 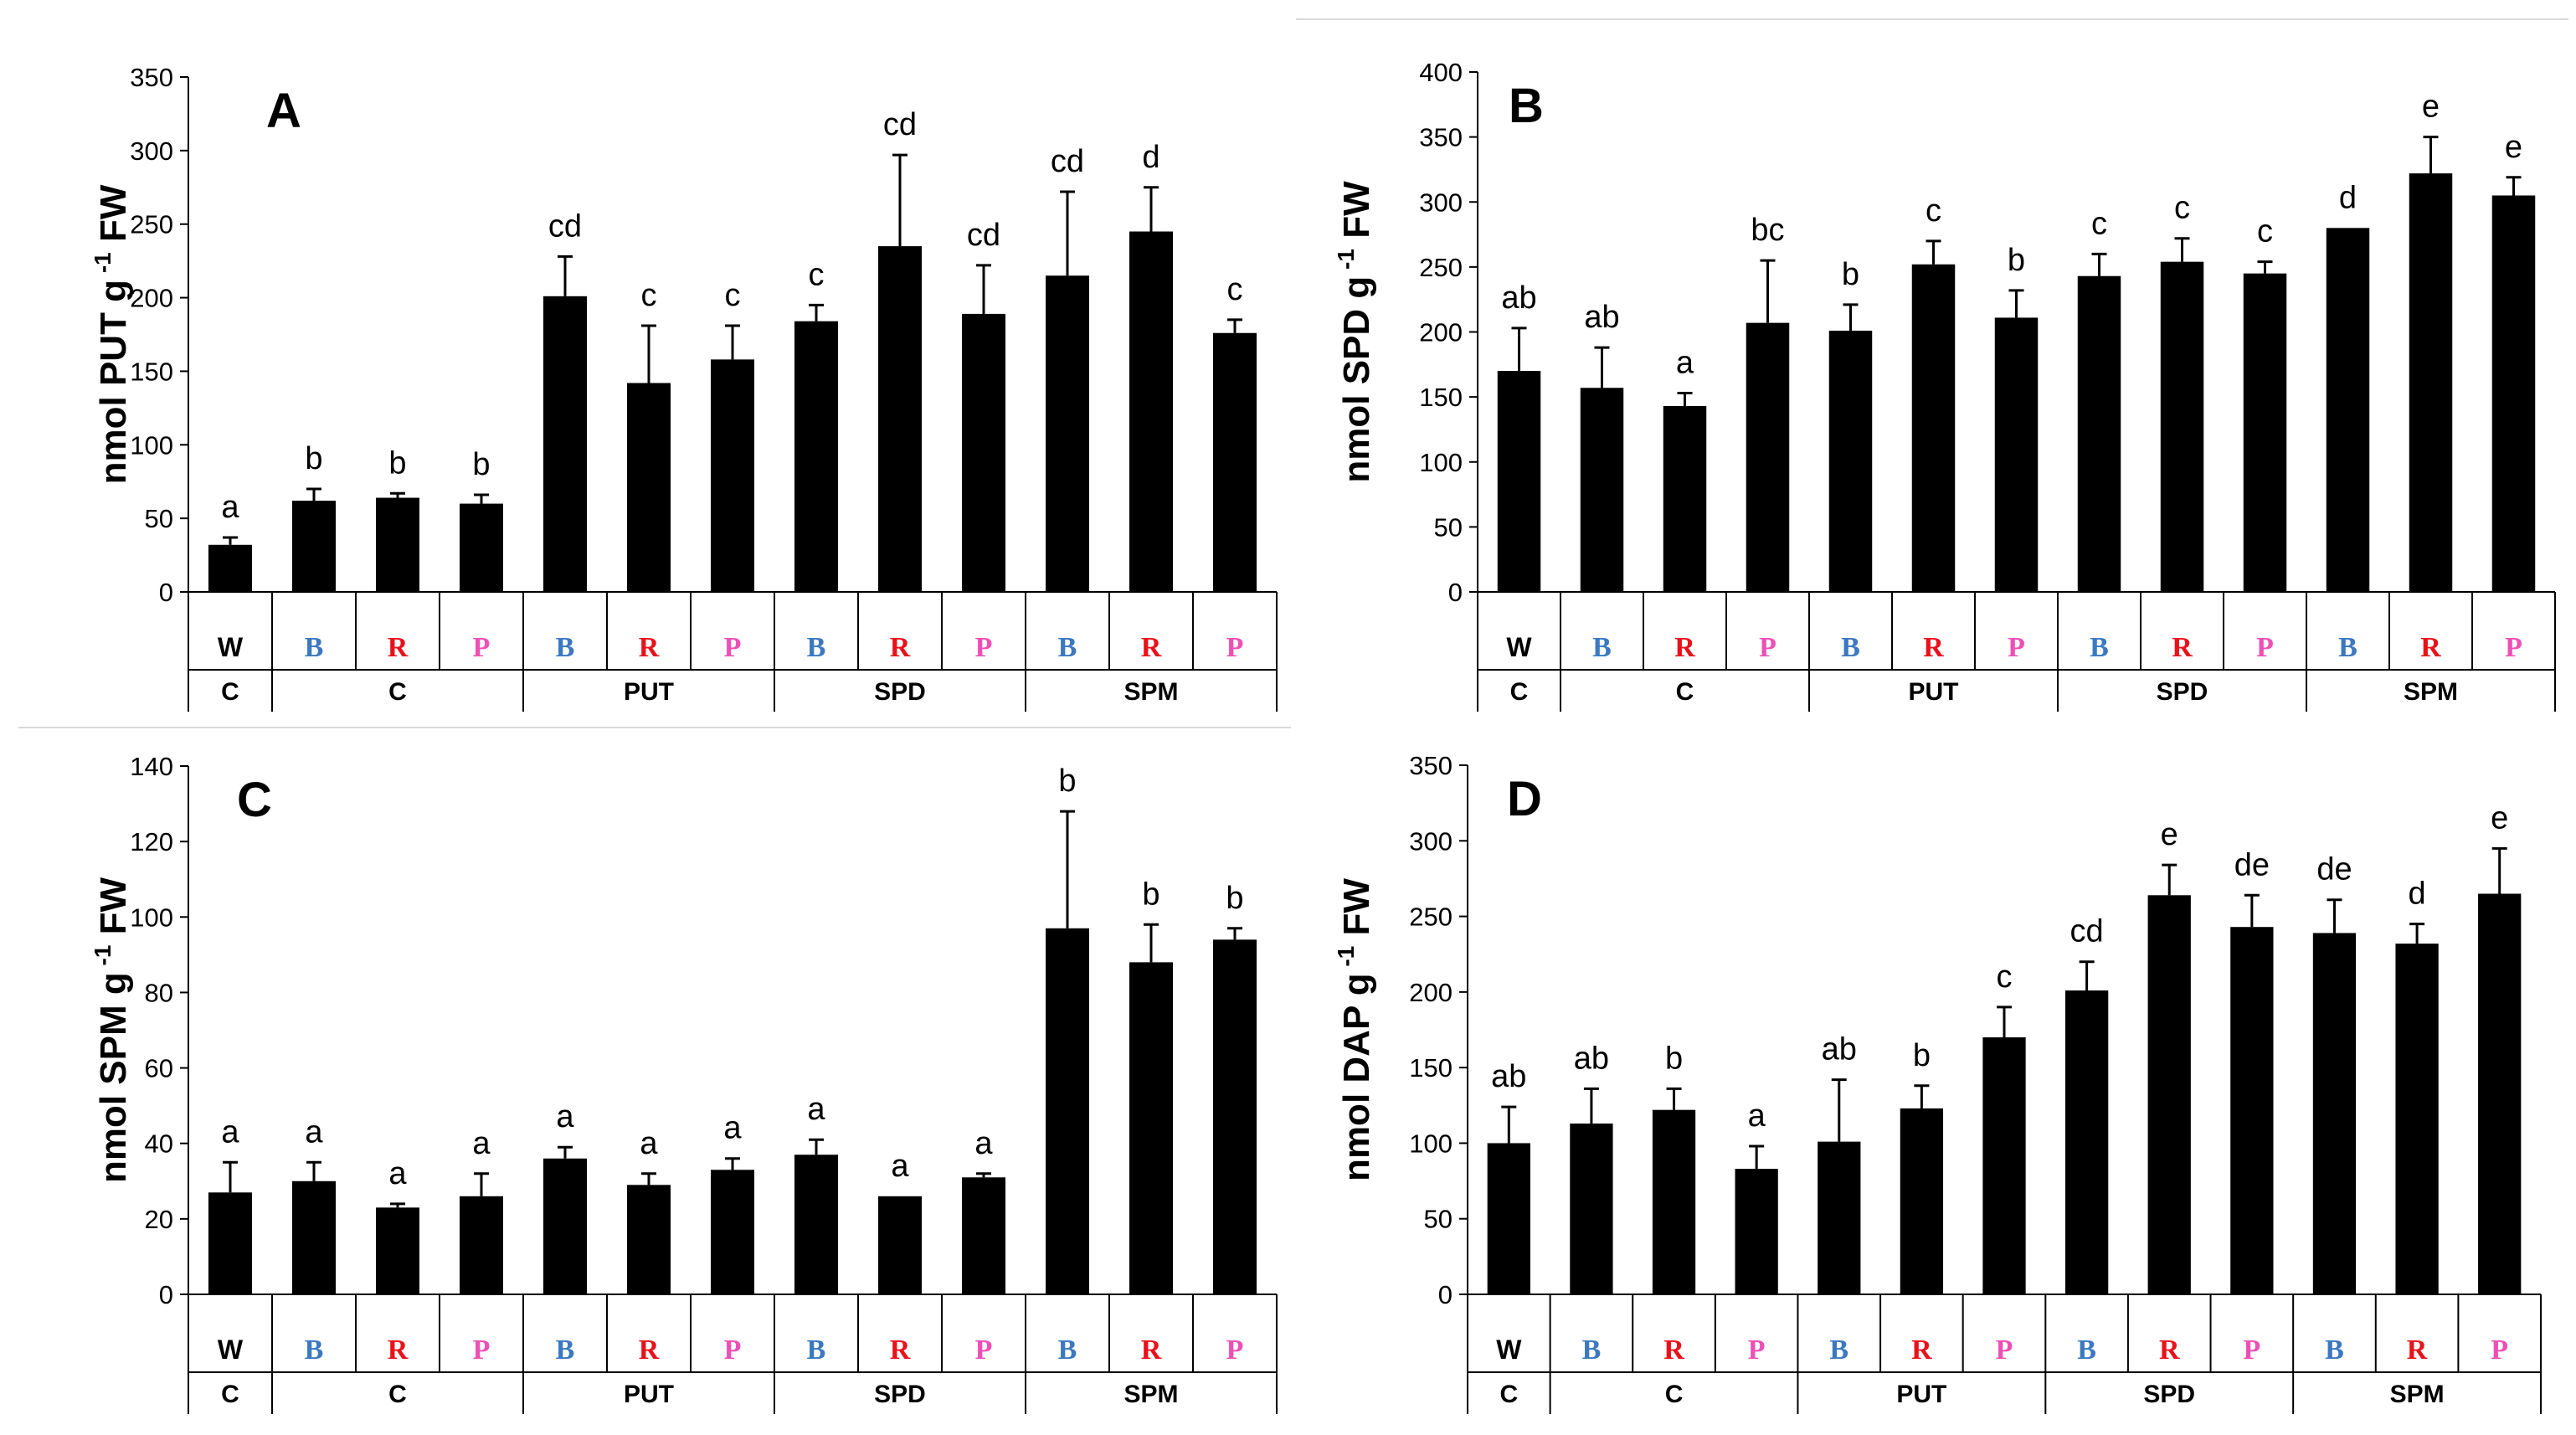 What do you see at coordinates (1431, 992) in the screenshot?
I see `y-tick-label: 200` at bounding box center [1431, 992].